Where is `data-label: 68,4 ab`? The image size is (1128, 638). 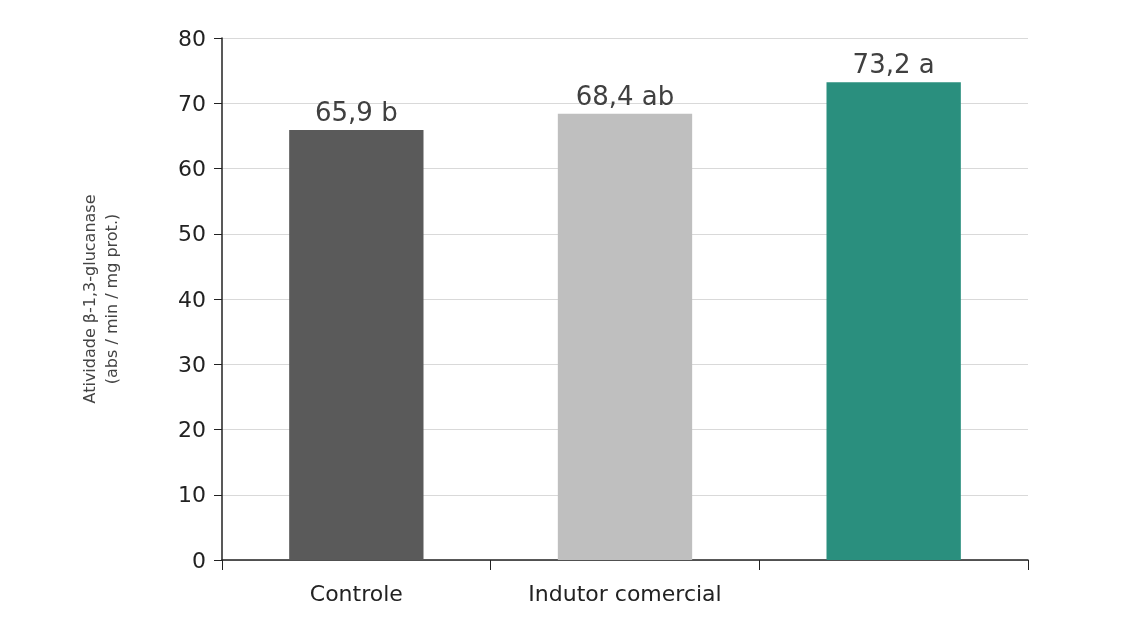 data-label: 68,4 ab is located at coordinates (625, 95).